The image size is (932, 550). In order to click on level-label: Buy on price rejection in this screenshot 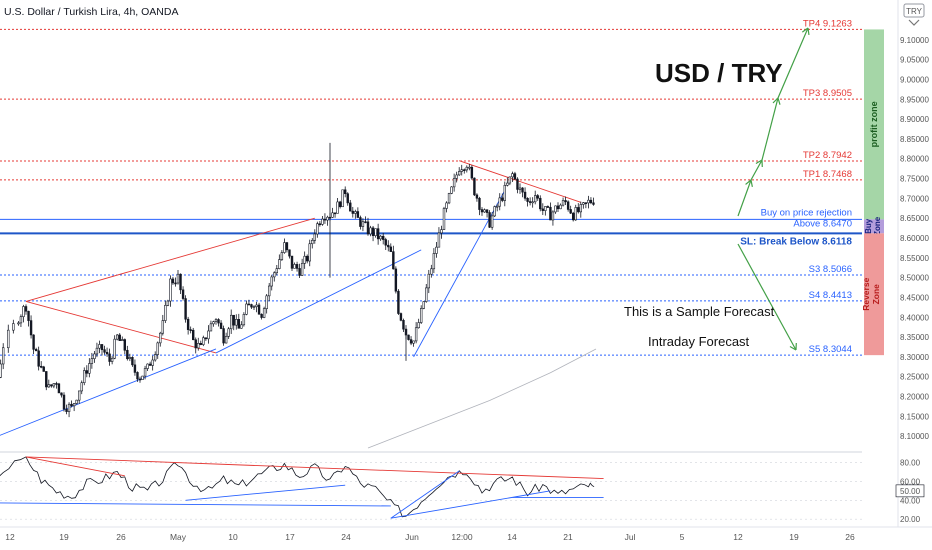, I will do `click(806, 212)`.